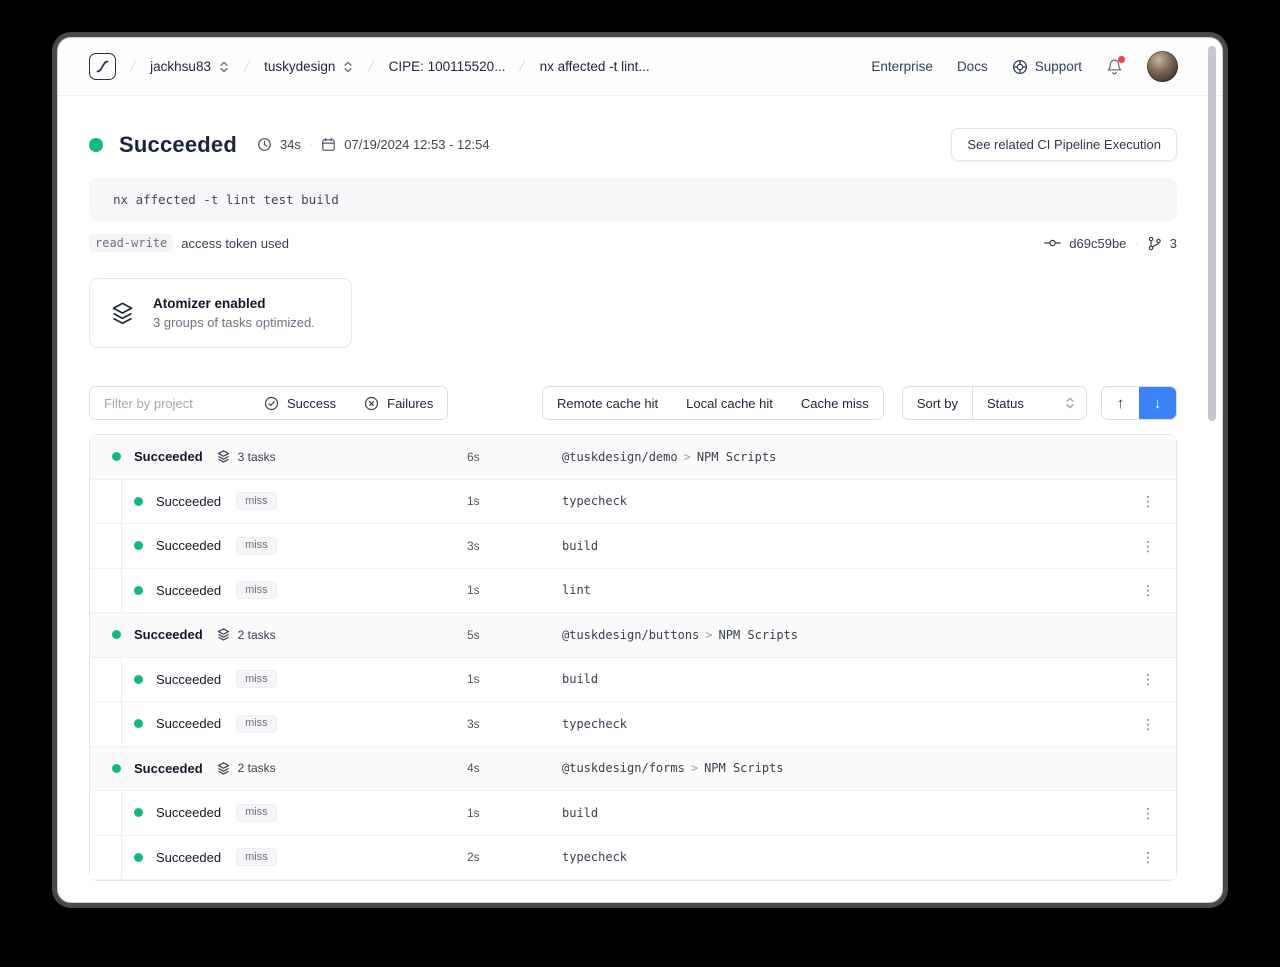 The width and height of the screenshot is (1280, 967). What do you see at coordinates (633, 501) in the screenshot?
I see `task-row: Succeeded miss 1s typecheck ⋮` at bounding box center [633, 501].